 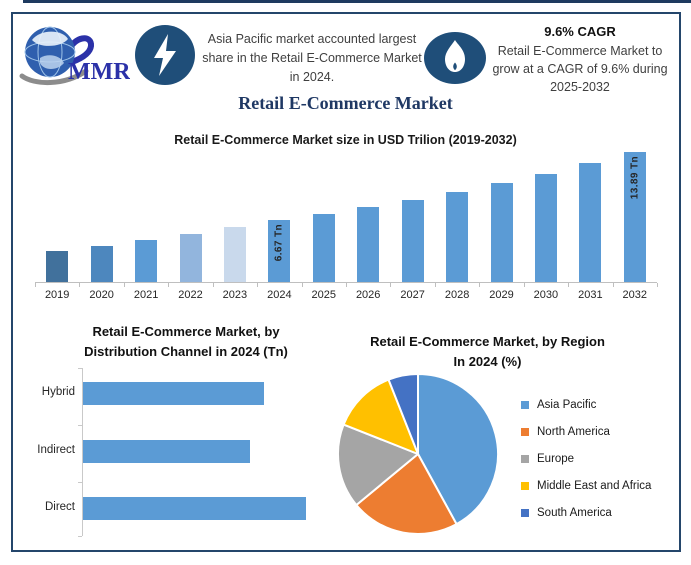 What do you see at coordinates (345, 103) in the screenshot?
I see `page-title: Retail E-Commerce Market` at bounding box center [345, 103].